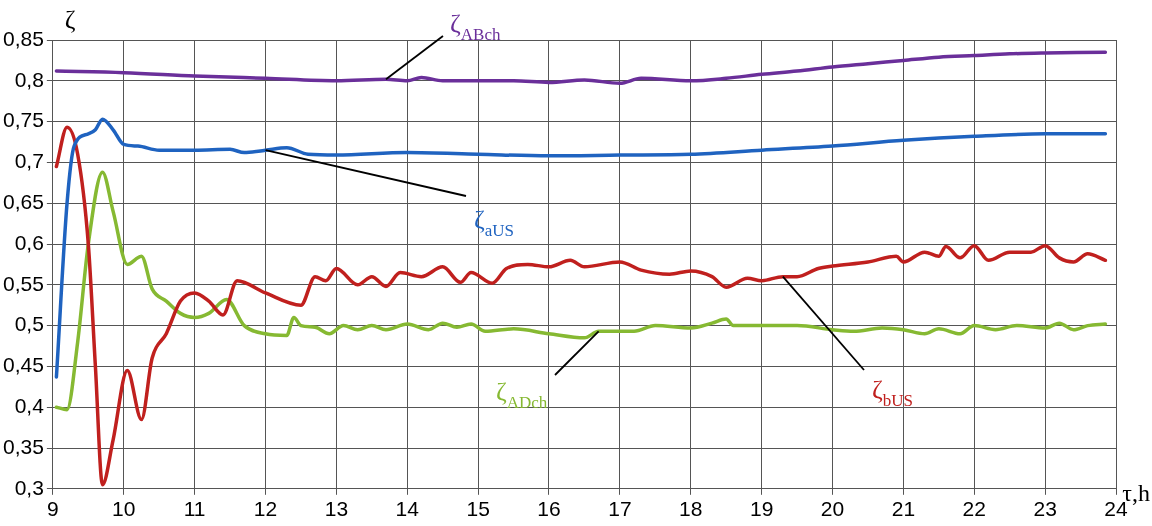  Describe the element at coordinates (336, 509) in the screenshot. I see `x-tick-label: 13` at that location.